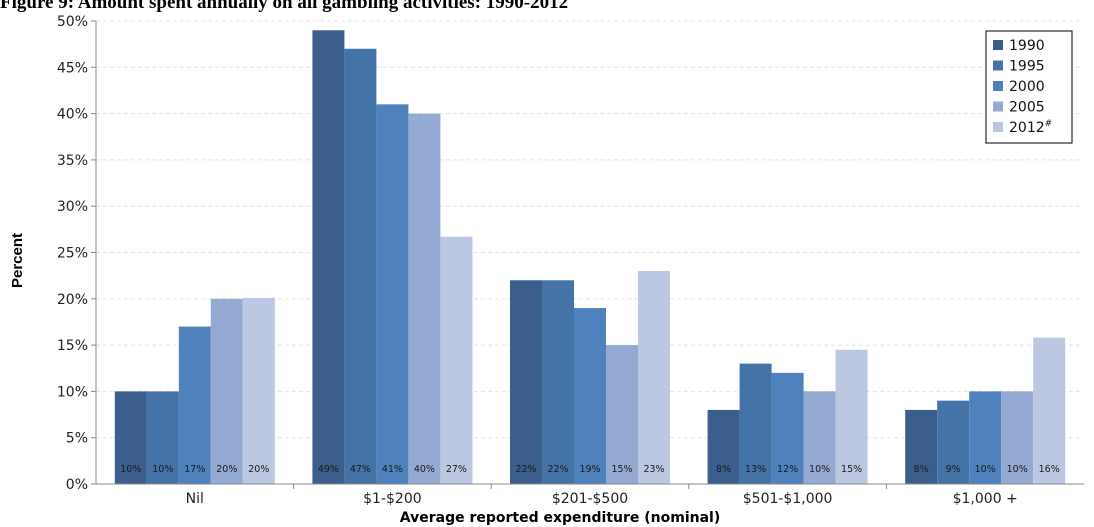  Describe the element at coordinates (392, 499) in the screenshot. I see `x-tick-label: $1-$200` at that location.